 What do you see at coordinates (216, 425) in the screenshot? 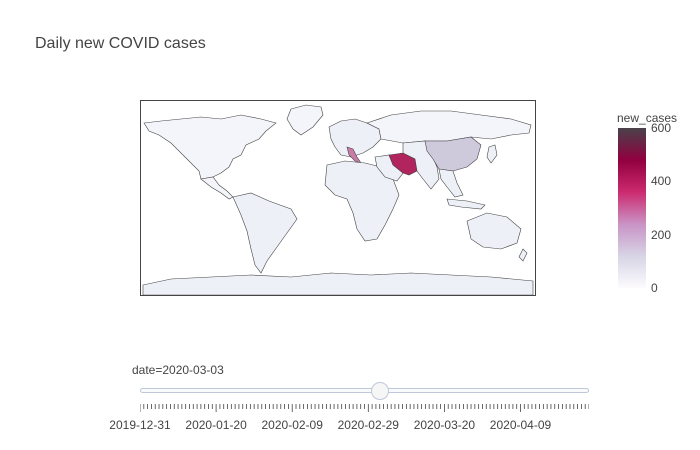
I see `slider-tick-label: 2020-01-20` at bounding box center [216, 425].